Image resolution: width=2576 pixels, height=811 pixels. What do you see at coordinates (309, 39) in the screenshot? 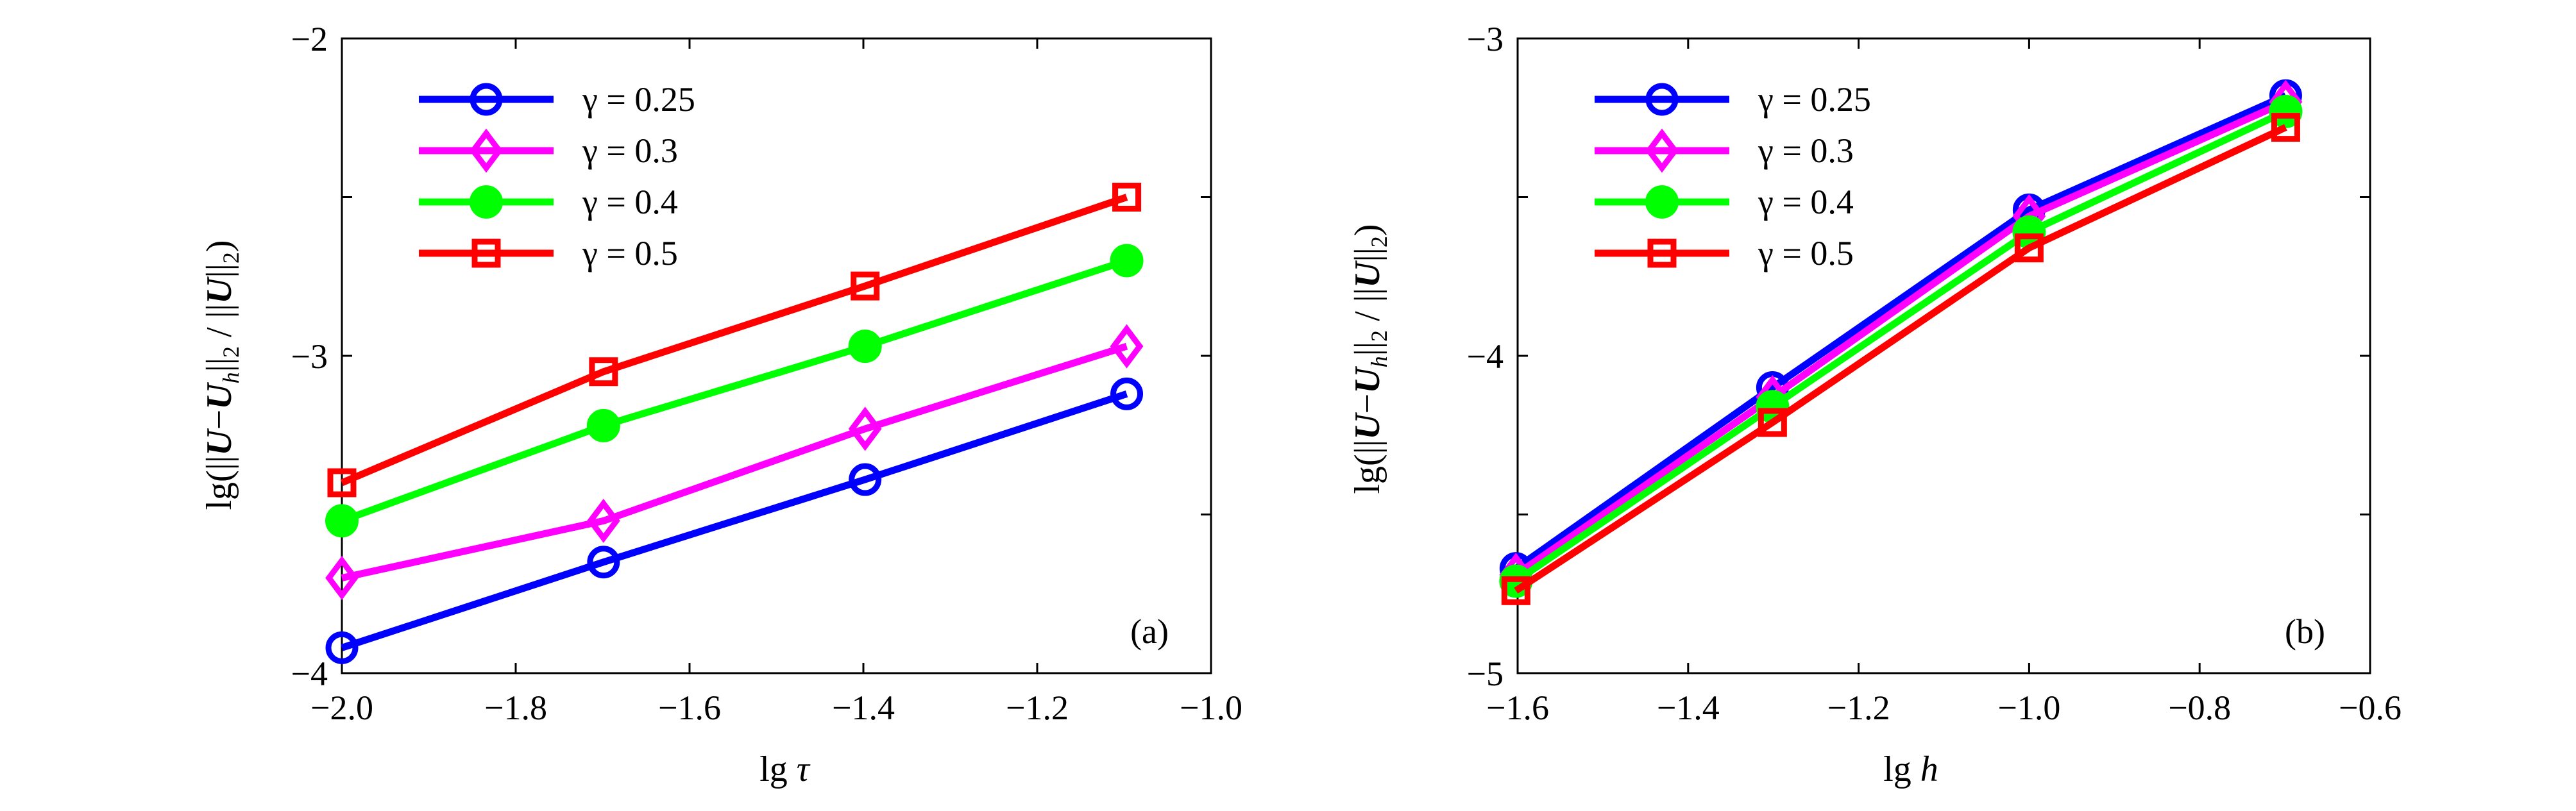
I see `y-tick-label: −2` at bounding box center [309, 39].